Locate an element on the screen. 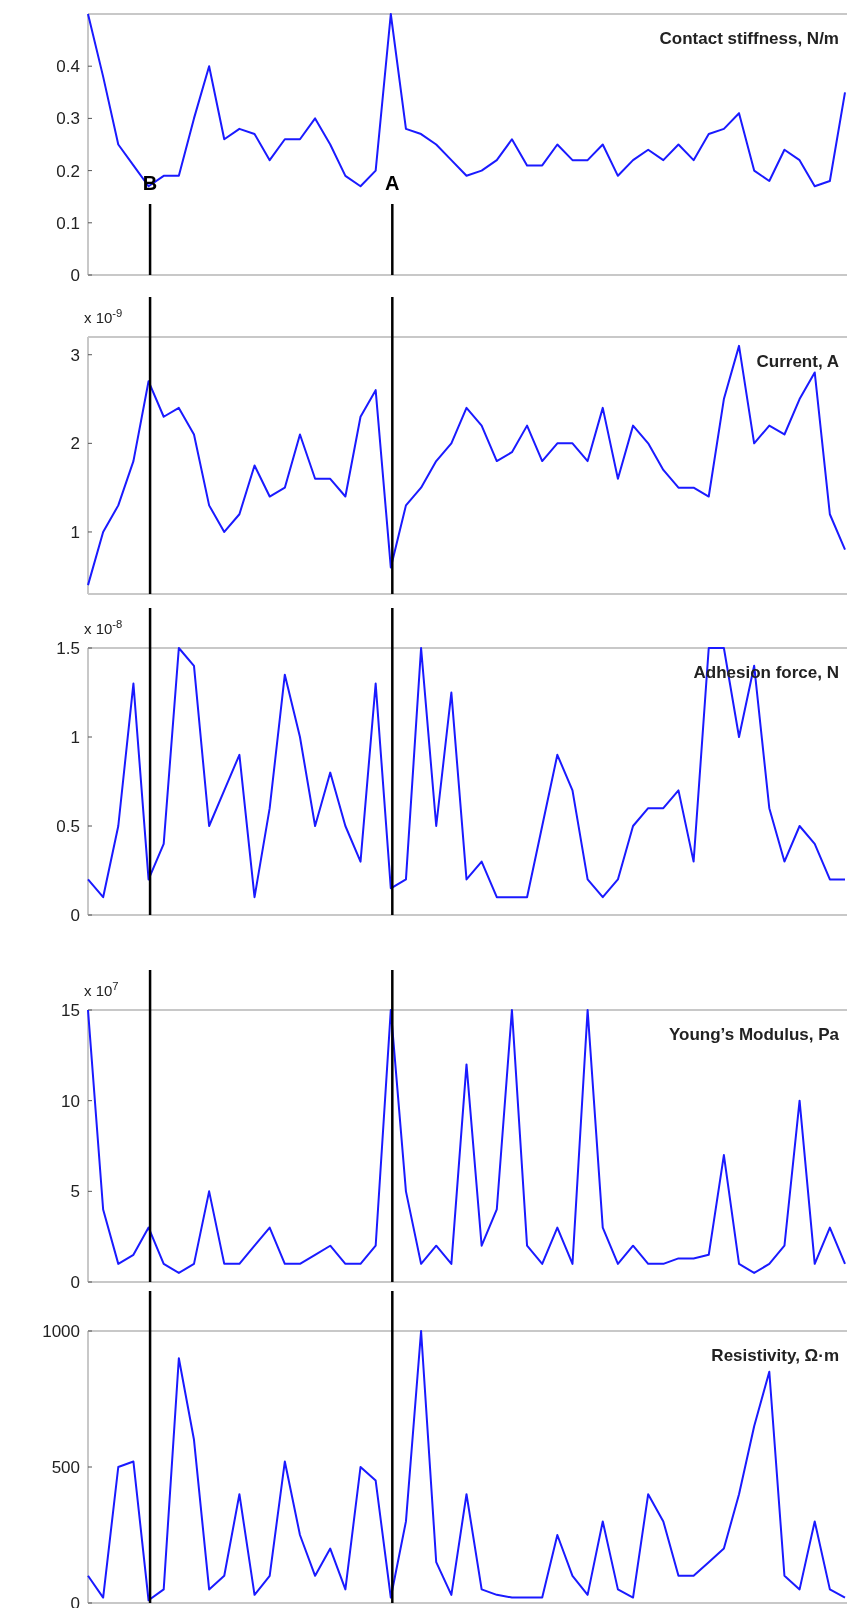 The width and height of the screenshot is (847, 1608). y-tick-label: 0.4 is located at coordinates (68, 67).